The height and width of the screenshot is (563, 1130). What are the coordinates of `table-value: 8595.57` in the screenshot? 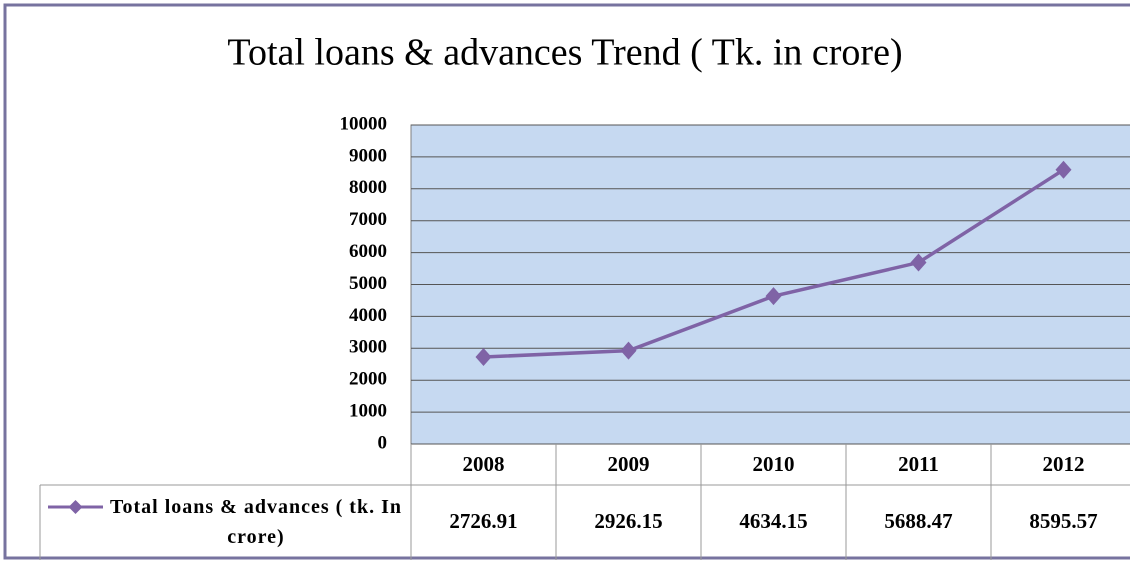 It's located at (1063, 521).